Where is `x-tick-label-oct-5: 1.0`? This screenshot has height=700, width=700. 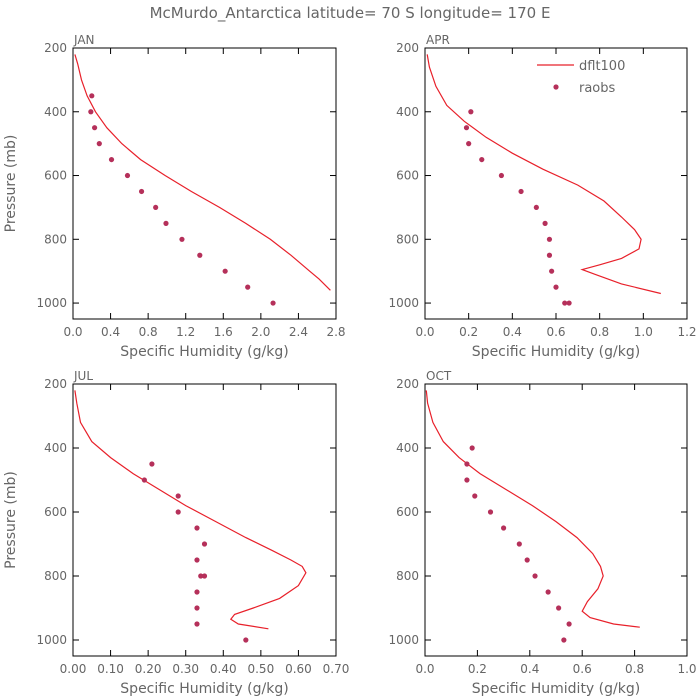 x-tick-label-oct-5: 1.0 is located at coordinates (686, 669).